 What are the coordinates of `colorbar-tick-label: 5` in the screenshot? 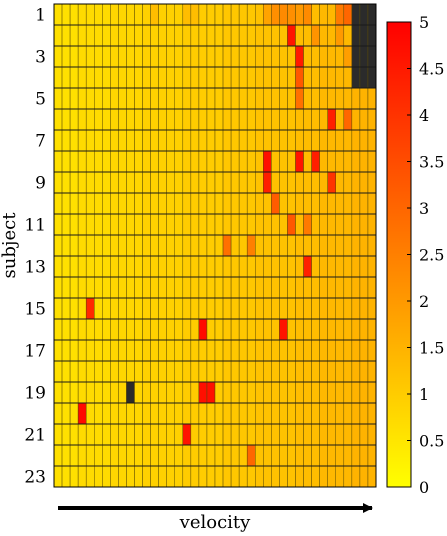 It's located at (424, 22).